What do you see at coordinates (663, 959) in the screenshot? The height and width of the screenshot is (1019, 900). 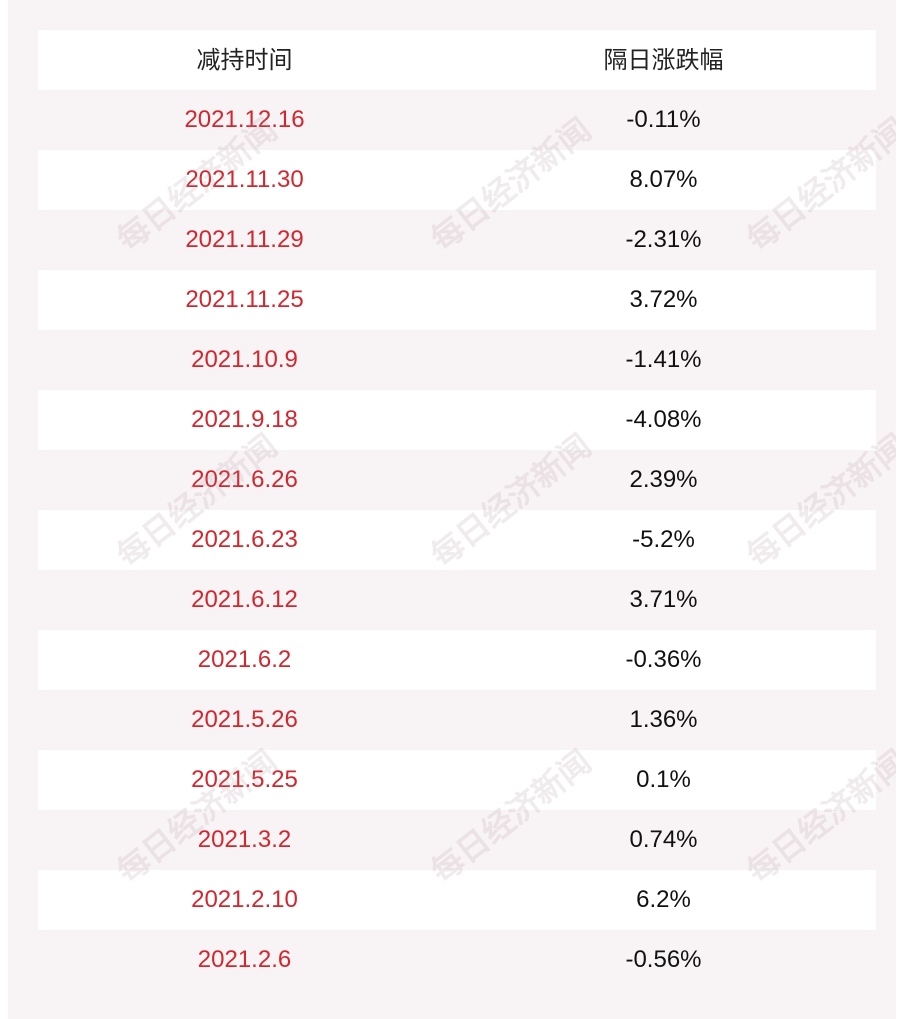 I see `row-change: -0.56%` at bounding box center [663, 959].